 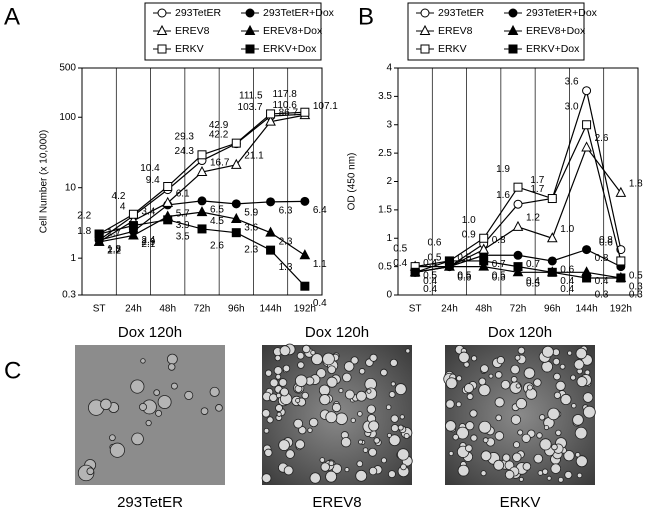 What do you see at coordinates (150, 168) in the screenshot?
I see `data-label: 10.4` at bounding box center [150, 168].